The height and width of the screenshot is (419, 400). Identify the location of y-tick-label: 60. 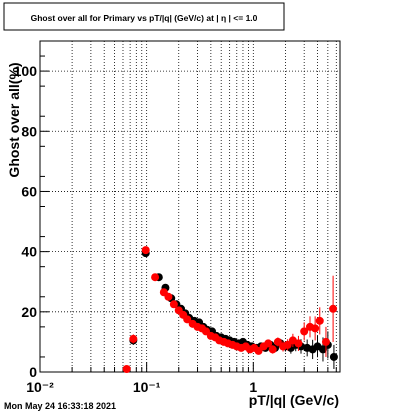
(29, 191).